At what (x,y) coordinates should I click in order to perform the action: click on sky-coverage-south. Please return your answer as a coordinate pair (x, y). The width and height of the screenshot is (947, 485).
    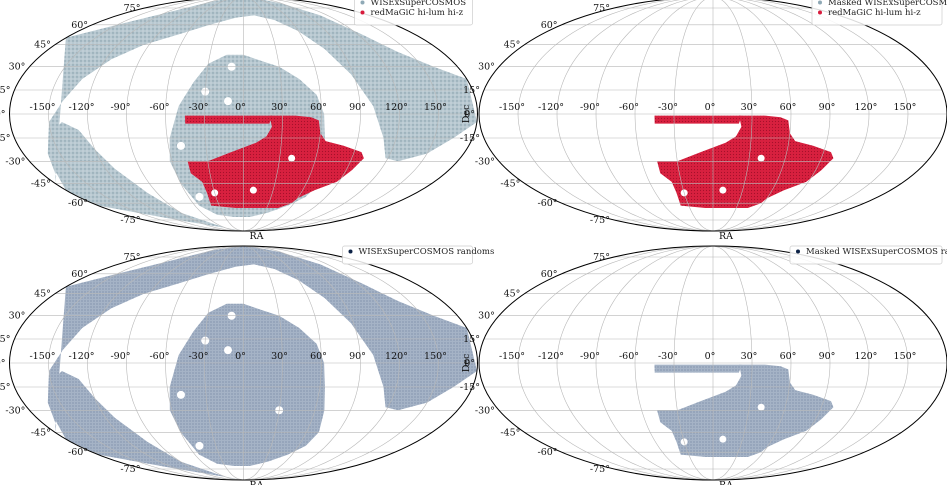
    Looking at the image, I should click on (147, 425).